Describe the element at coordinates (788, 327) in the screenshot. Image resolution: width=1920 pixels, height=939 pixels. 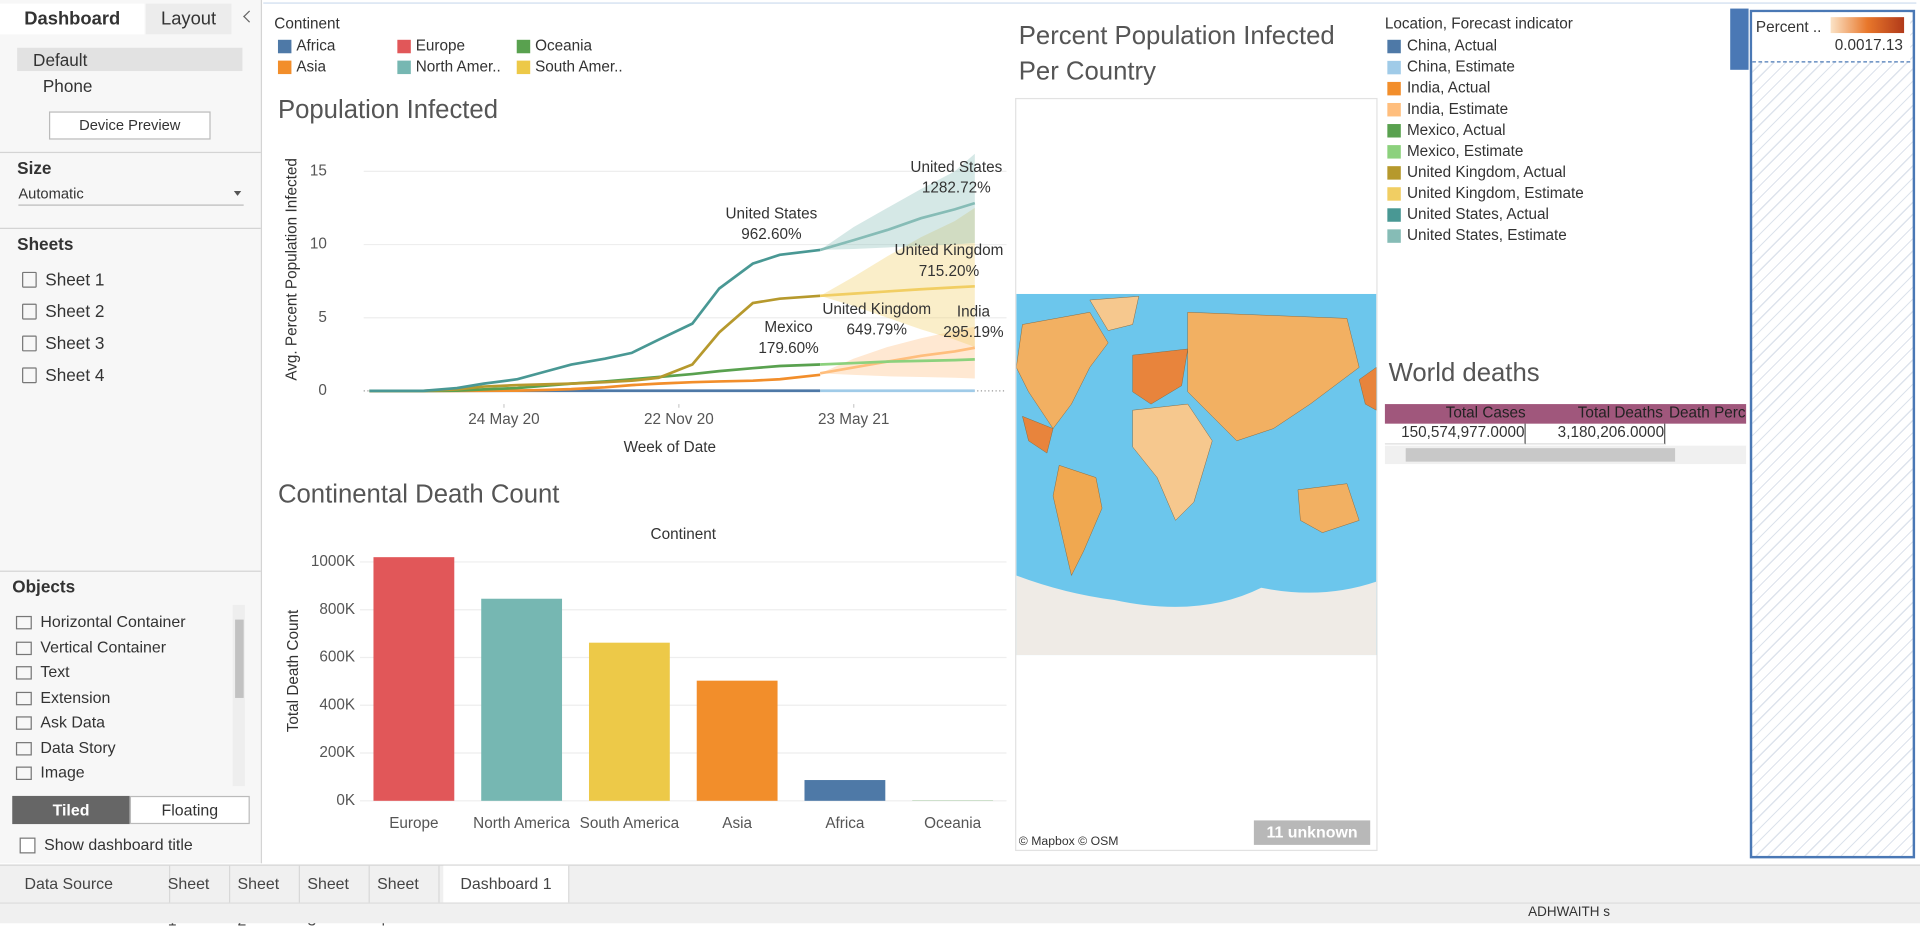
I see `annotation-name: Mexico` at that location.